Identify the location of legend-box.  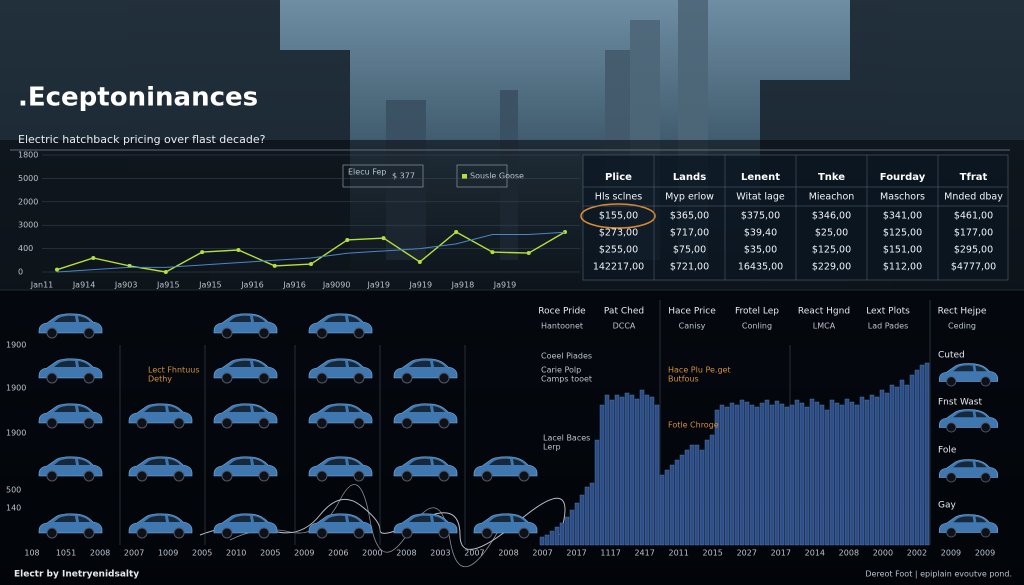
(383, 176).